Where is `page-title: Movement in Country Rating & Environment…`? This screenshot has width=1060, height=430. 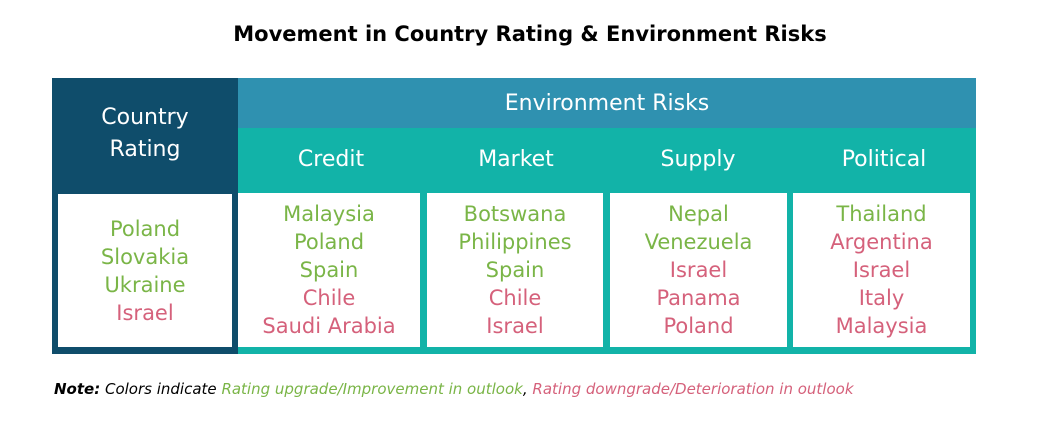 page-title: Movement in Country Rating & Environment… is located at coordinates (530, 34).